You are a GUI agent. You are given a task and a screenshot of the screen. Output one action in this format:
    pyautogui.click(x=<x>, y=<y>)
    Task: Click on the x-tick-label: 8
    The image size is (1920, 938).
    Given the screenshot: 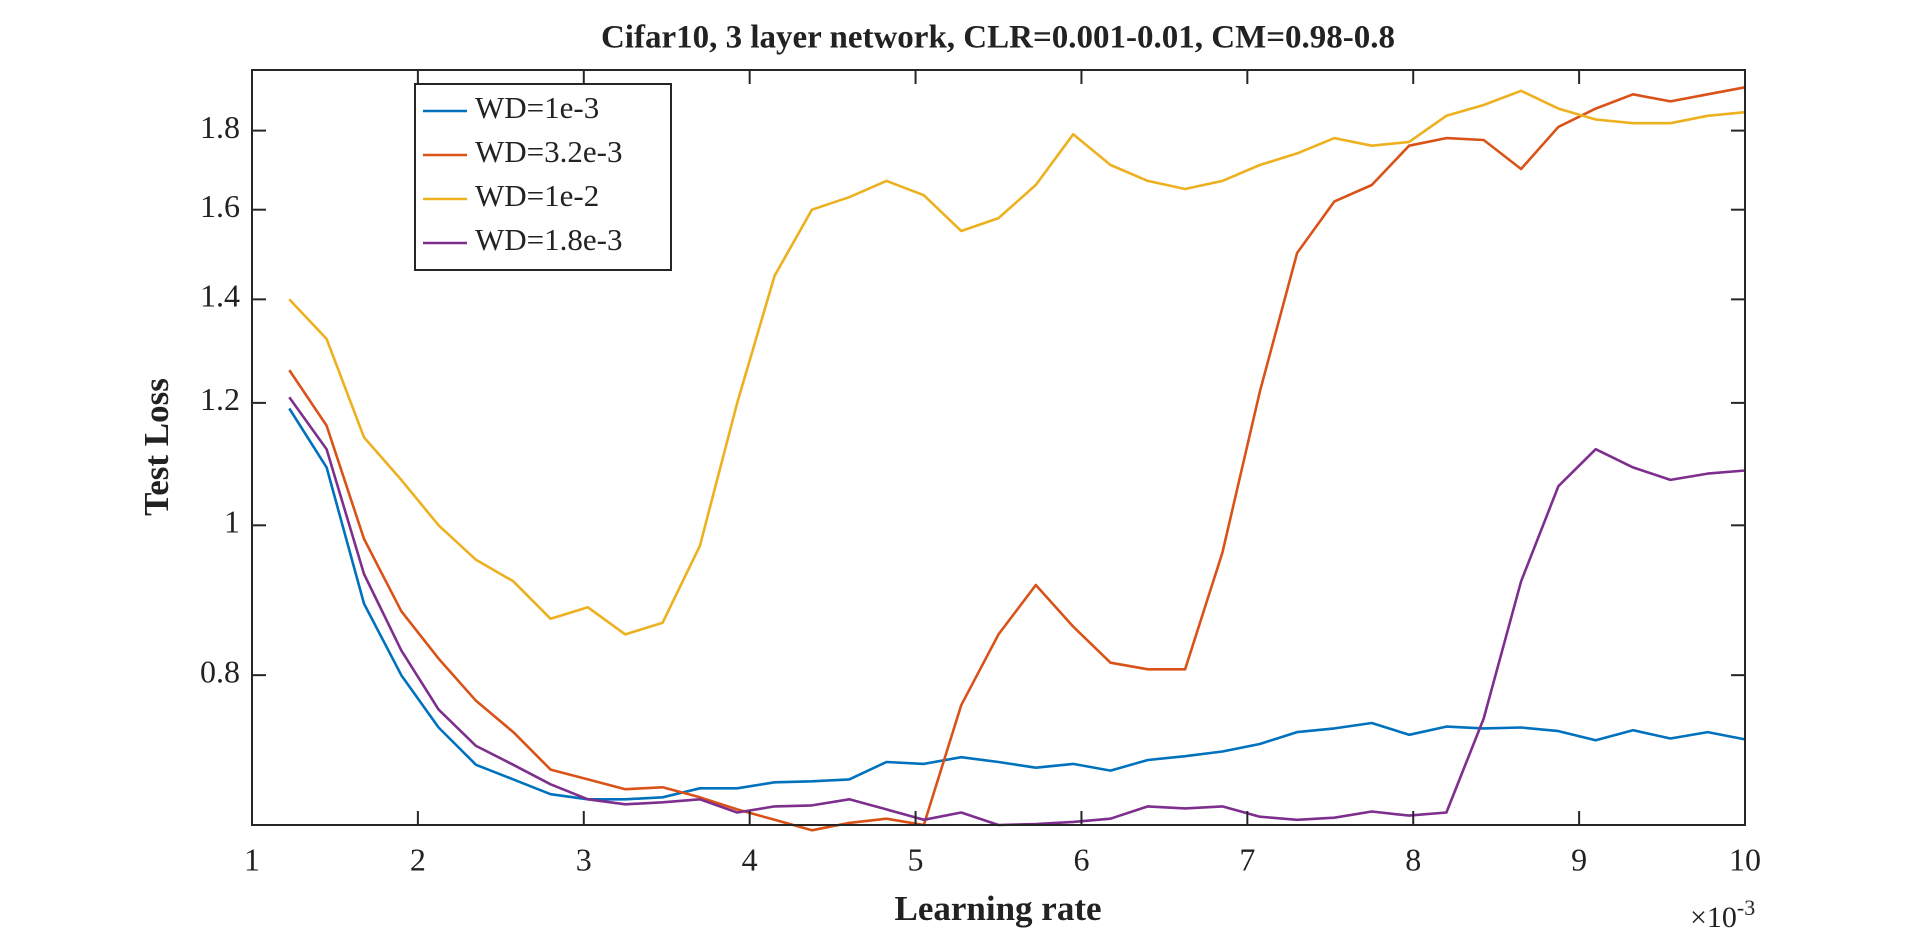 What is the action you would take?
    pyautogui.click(x=1413, y=859)
    